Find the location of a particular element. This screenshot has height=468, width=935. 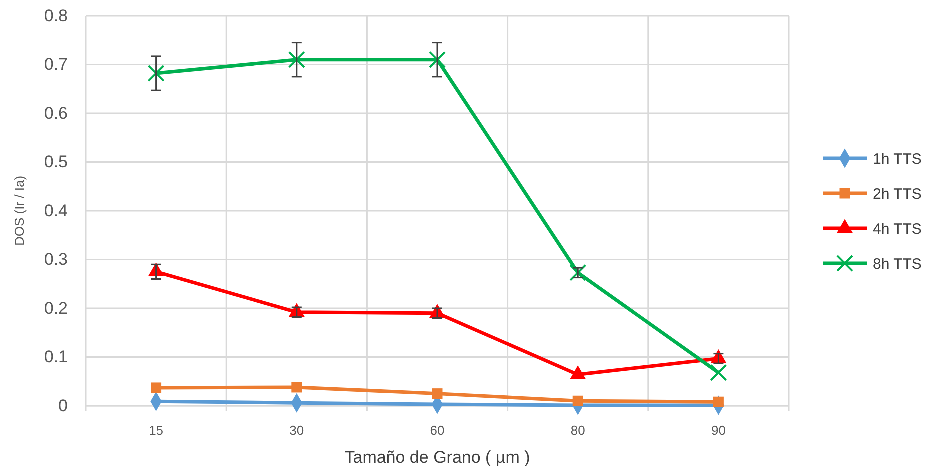

y-tick-label: 0.1 is located at coordinates (56, 357).